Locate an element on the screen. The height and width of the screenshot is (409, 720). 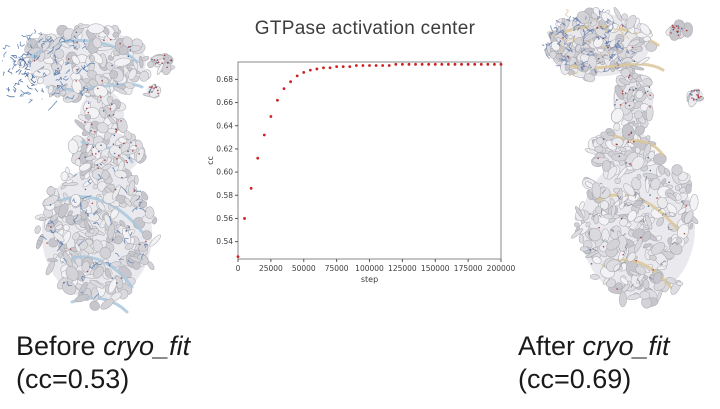
svg-text: 0.66 is located at coordinates (224, 102).